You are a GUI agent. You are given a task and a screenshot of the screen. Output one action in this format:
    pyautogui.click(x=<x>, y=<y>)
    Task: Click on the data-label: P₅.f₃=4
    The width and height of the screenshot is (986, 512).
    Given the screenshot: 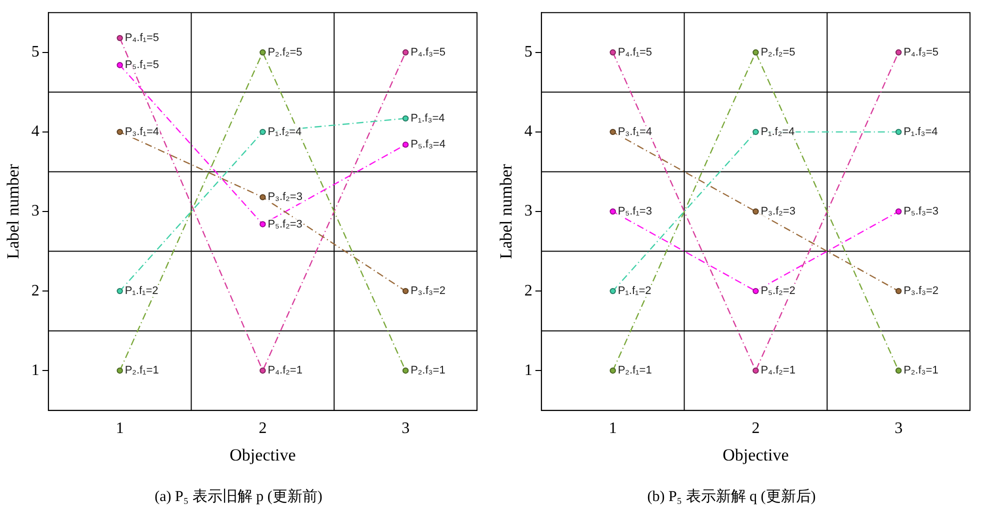 What is the action you would take?
    pyautogui.click(x=428, y=144)
    